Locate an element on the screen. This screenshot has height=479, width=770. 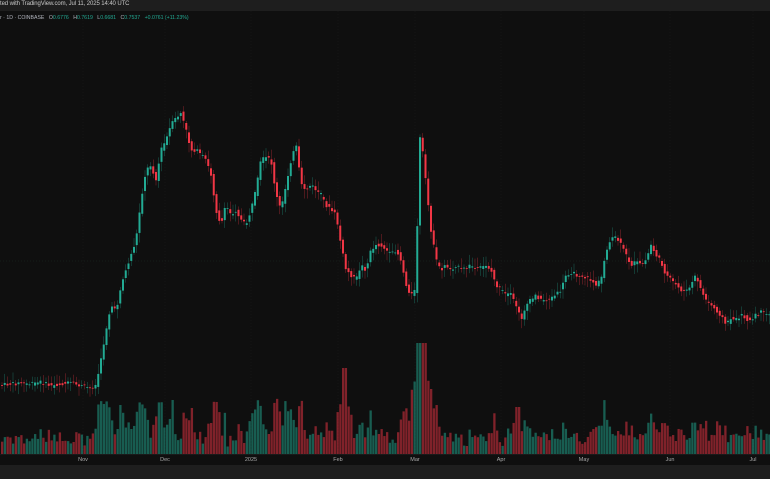
low-value: 0.6681 is located at coordinates (108, 18).